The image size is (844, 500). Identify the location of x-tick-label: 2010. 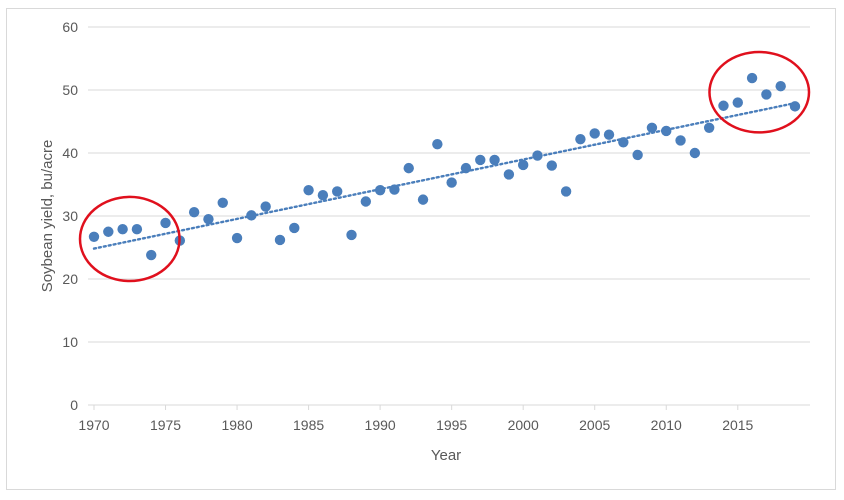
(666, 425).